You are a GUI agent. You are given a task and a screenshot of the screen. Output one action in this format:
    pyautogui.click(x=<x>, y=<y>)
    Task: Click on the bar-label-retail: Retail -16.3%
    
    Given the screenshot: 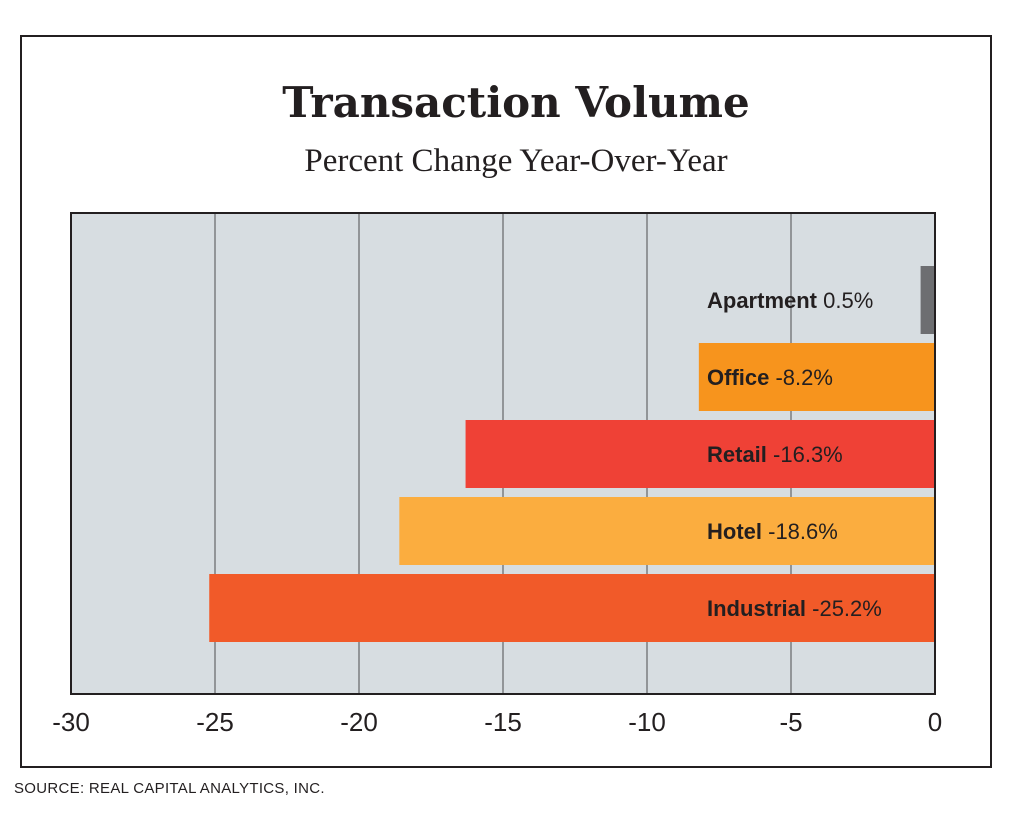 What is the action you would take?
    pyautogui.click(x=775, y=454)
    